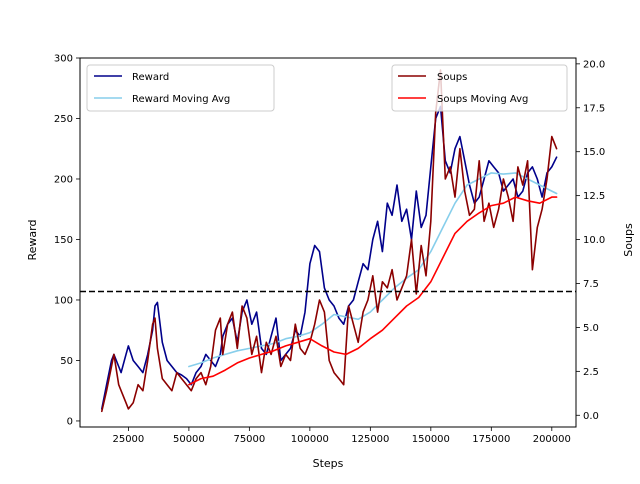 The height and width of the screenshot is (484, 640). What do you see at coordinates (328, 463) in the screenshot?
I see `x-axis-label: Steps` at bounding box center [328, 463].